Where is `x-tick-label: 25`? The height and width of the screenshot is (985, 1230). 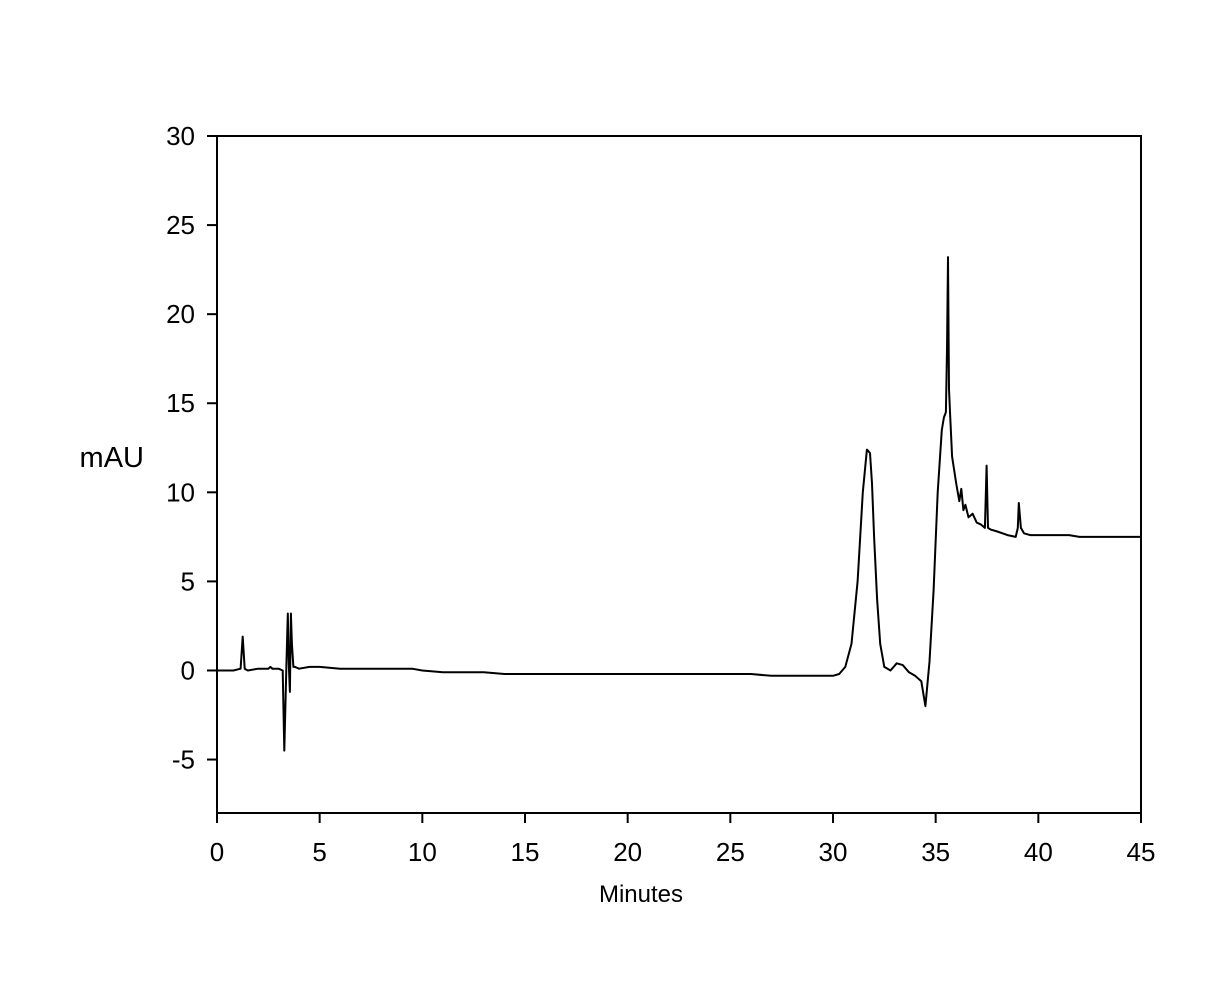 x-tick-label: 25 is located at coordinates (730, 852).